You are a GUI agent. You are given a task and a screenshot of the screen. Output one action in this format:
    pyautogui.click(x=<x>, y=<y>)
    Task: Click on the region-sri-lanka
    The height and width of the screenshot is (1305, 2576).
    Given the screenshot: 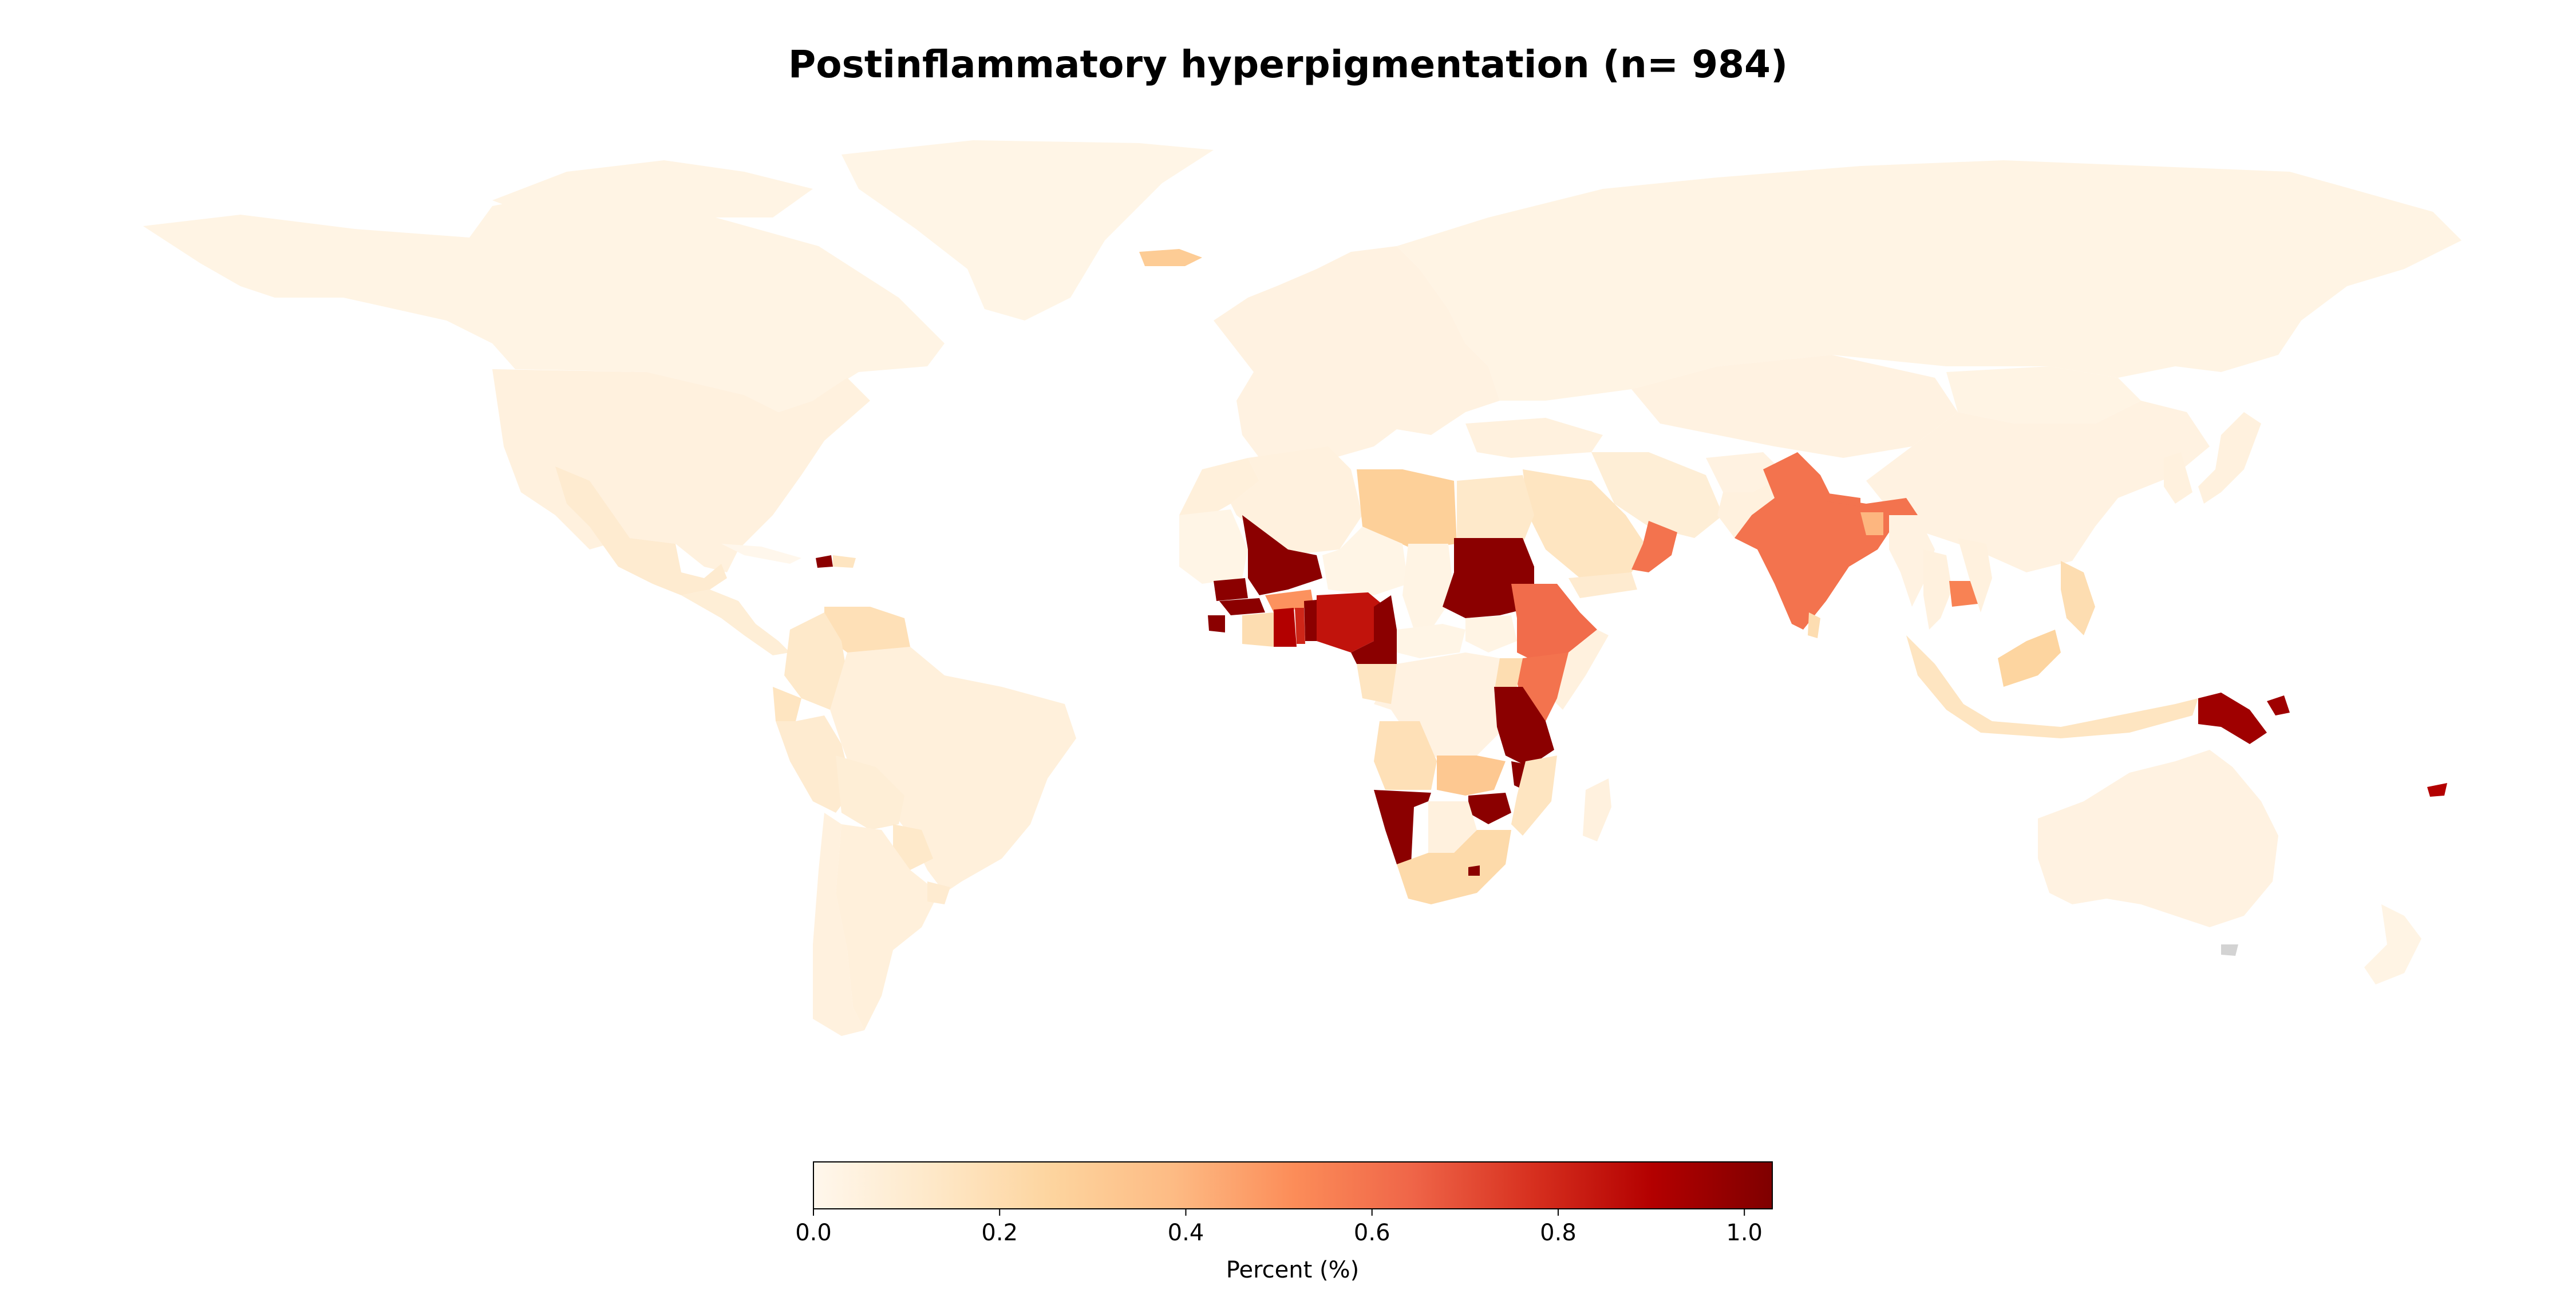 What is the action you would take?
    pyautogui.click(x=1814, y=625)
    